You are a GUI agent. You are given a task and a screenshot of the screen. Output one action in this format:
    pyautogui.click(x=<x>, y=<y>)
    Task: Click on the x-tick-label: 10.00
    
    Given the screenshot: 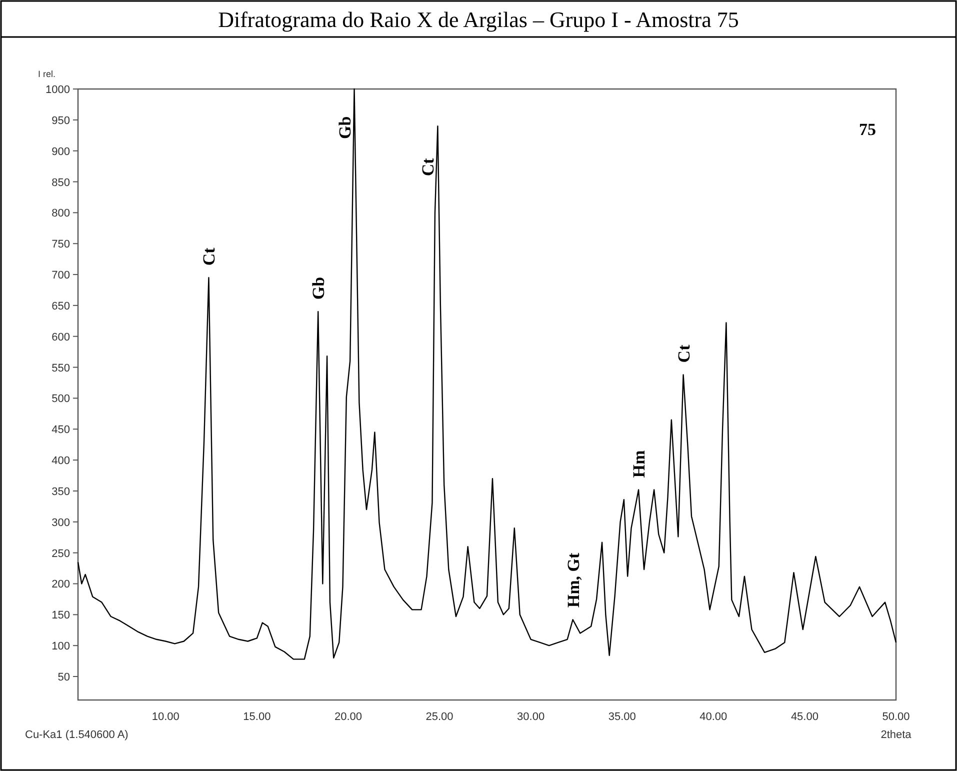 What is the action you would take?
    pyautogui.click(x=166, y=717)
    